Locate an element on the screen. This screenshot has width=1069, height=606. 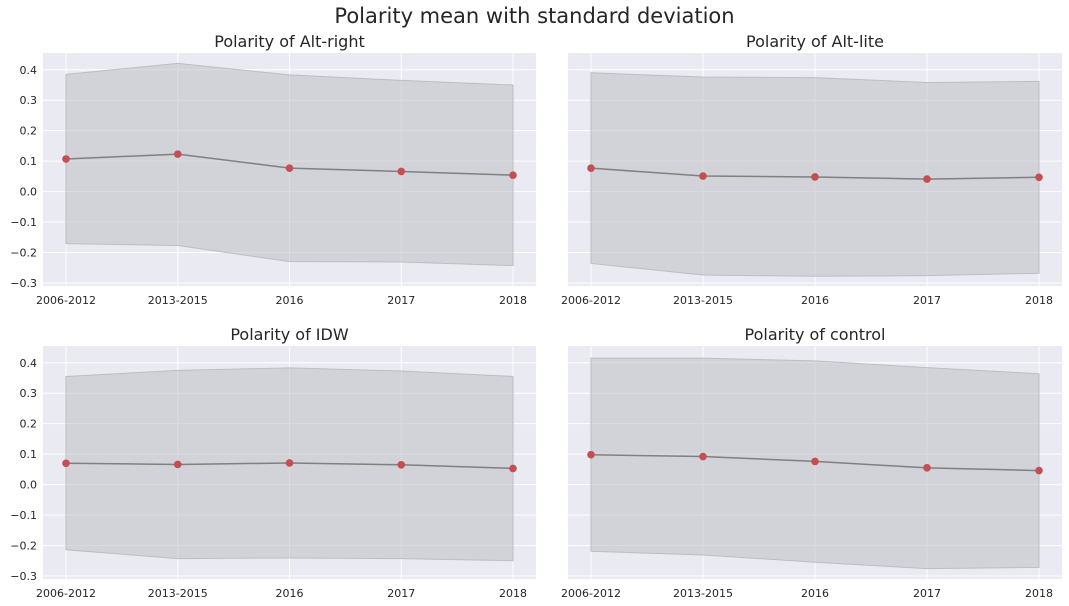
figure-title: Polarity mean with standard deviation is located at coordinates (534, 16).